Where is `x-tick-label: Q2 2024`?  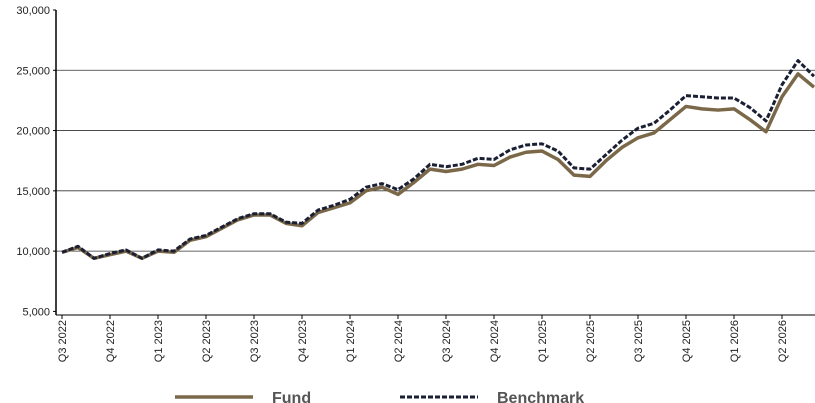 x-tick-label: Q2 2024 is located at coordinates (399, 341).